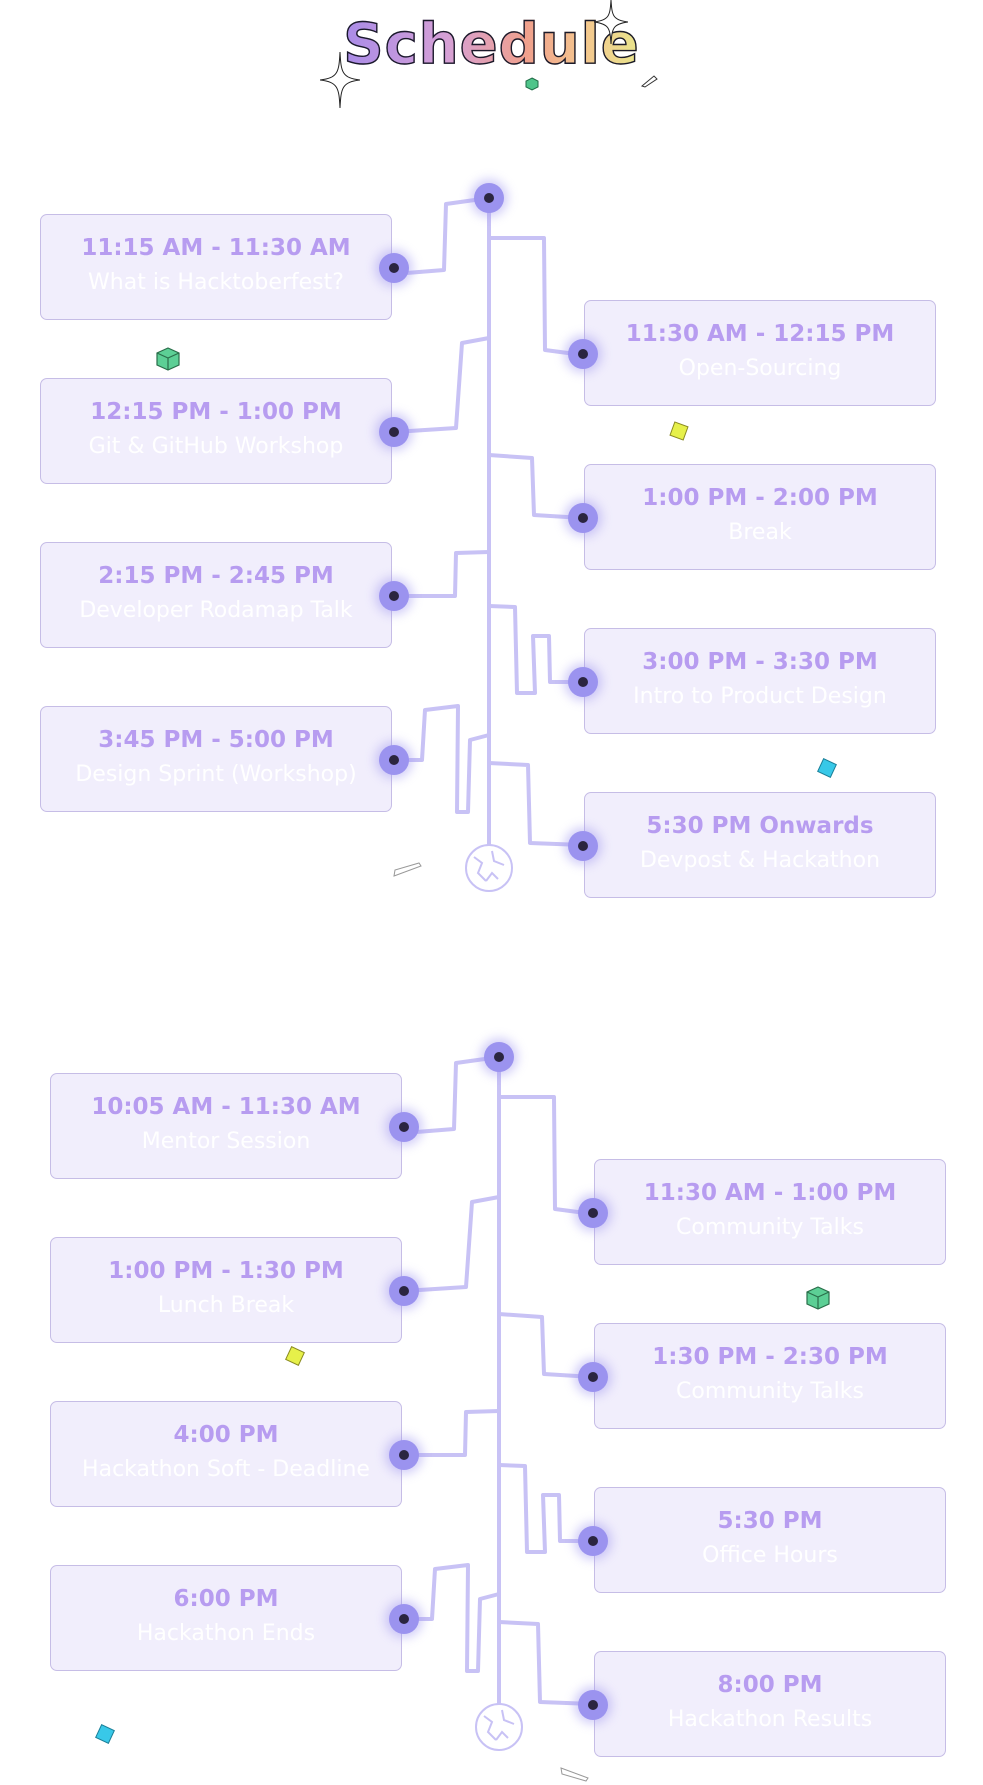  What do you see at coordinates (760, 517) in the screenshot?
I see `event-card: 1:00 PM - 2:00 PM Break` at bounding box center [760, 517].